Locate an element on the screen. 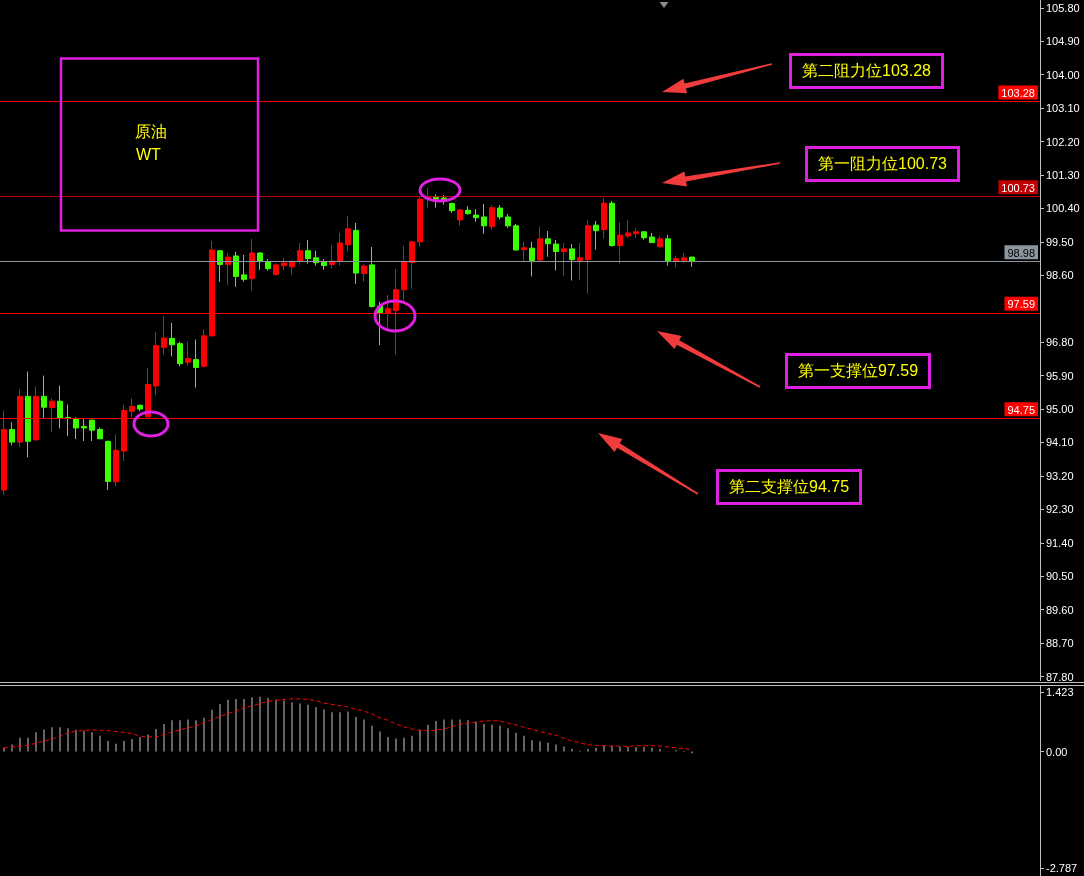  y-tick-label: 87.80 is located at coordinates (1060, 676).